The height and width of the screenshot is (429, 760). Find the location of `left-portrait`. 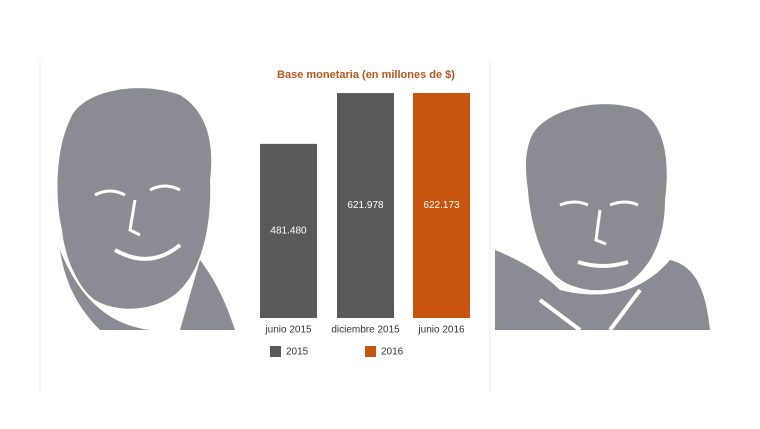

left-portrait is located at coordinates (146, 209).